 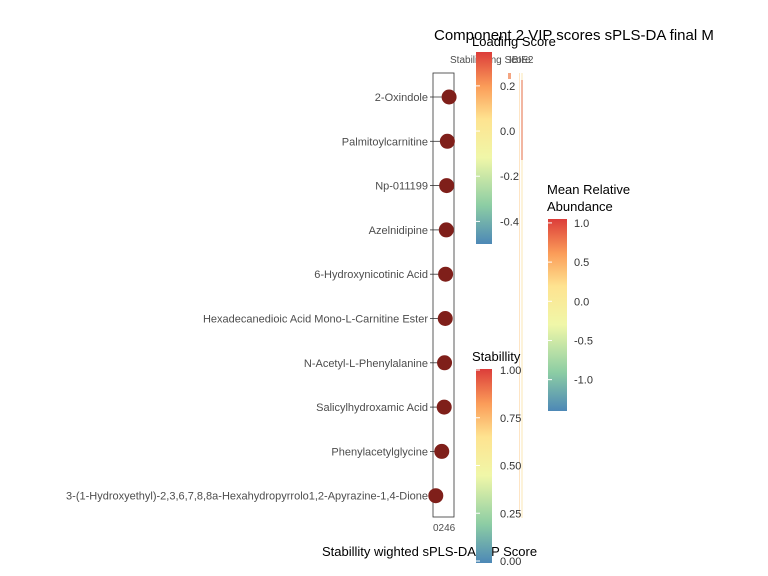 I want to click on legend-tick-label: 0.00, so click(x=510, y=562).